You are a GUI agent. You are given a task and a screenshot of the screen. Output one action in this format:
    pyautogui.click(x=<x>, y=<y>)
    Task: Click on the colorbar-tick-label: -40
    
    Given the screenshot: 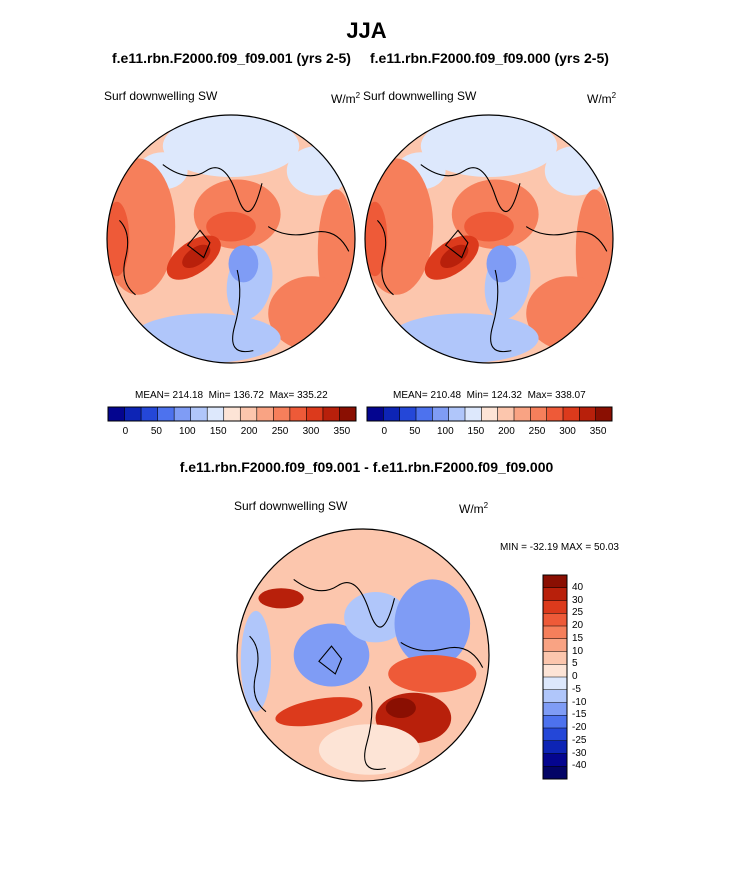 What is the action you would take?
    pyautogui.click(x=579, y=766)
    